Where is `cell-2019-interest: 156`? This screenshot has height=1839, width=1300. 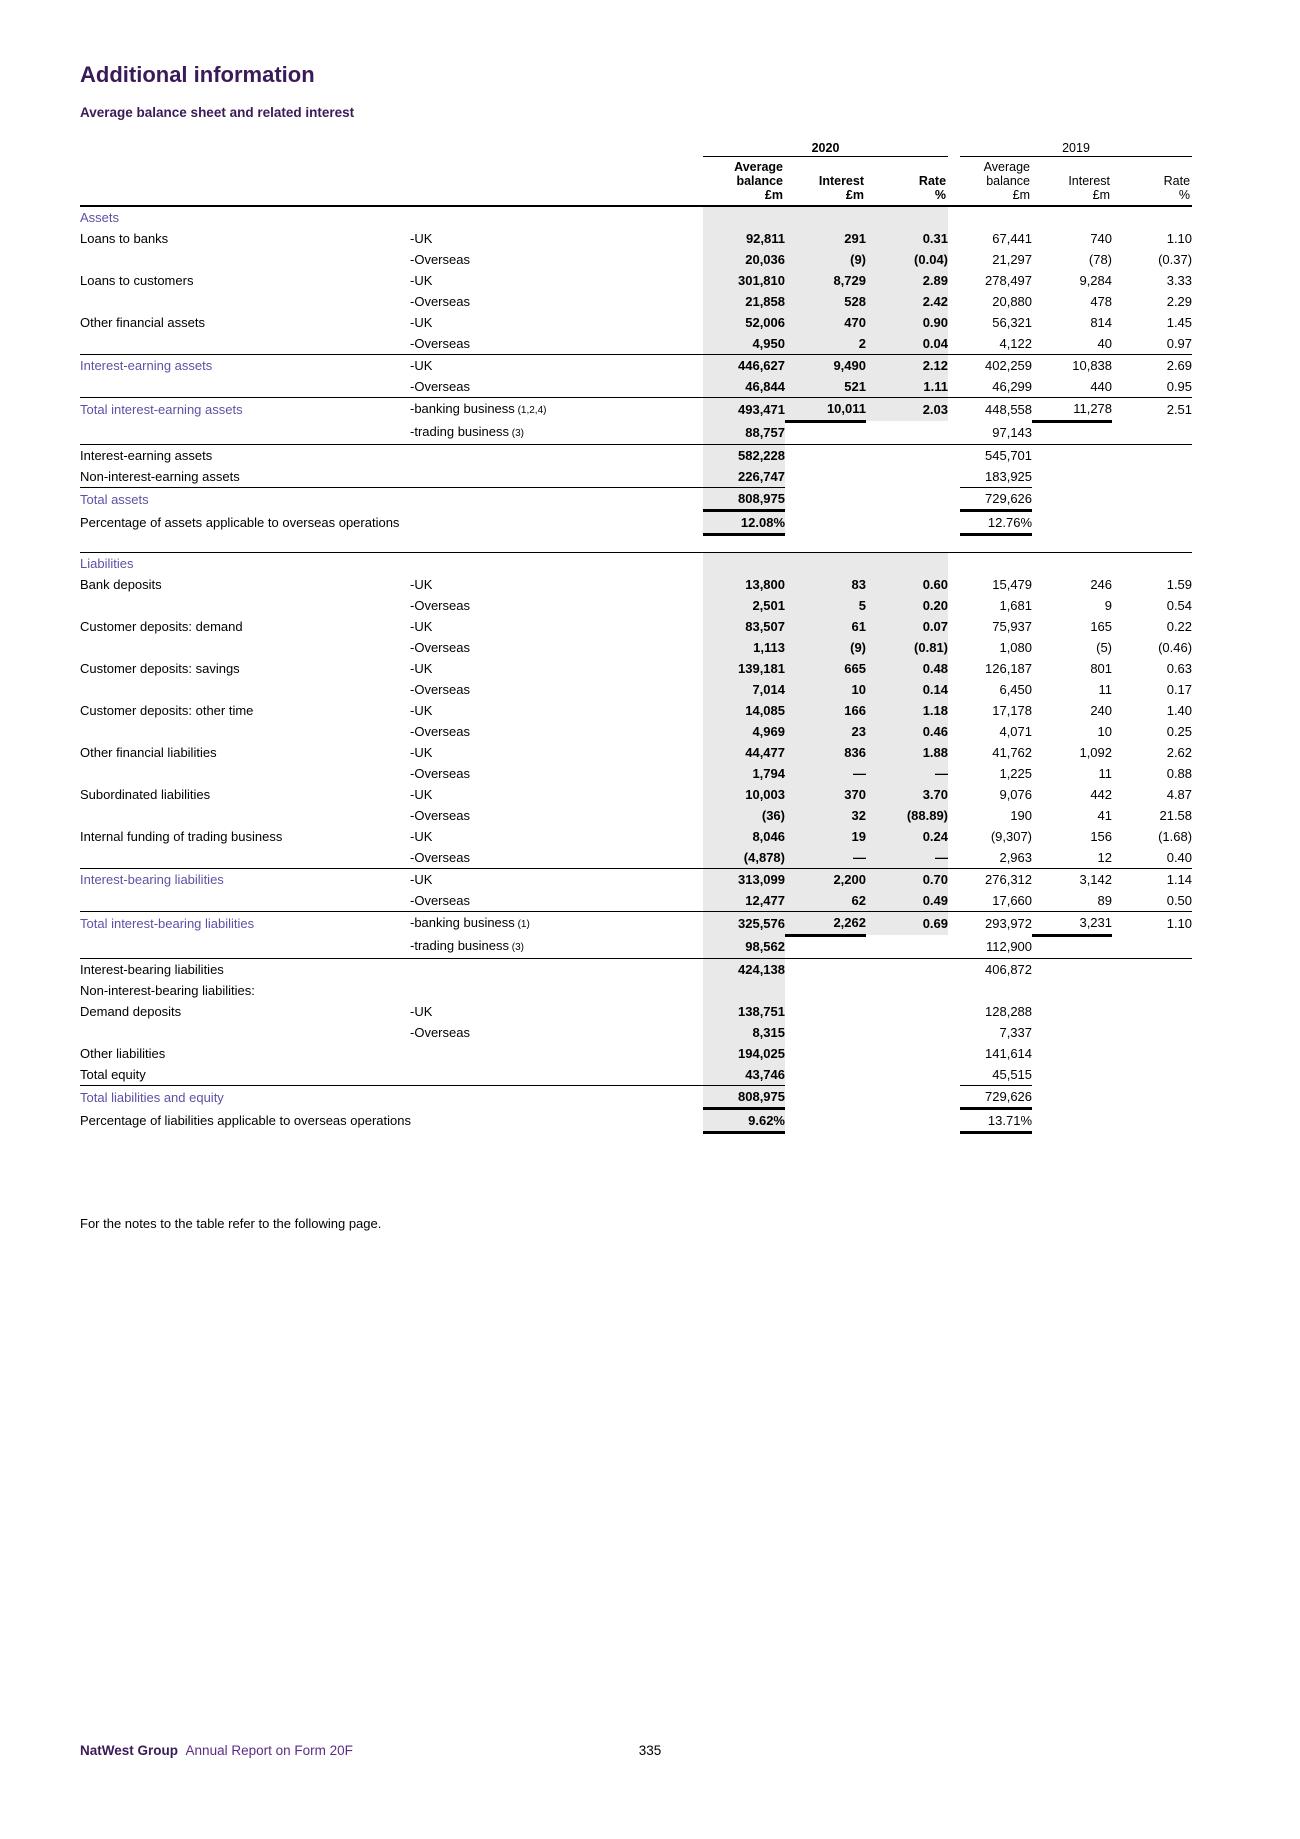
cell-2019-interest: 156 is located at coordinates (1101, 836).